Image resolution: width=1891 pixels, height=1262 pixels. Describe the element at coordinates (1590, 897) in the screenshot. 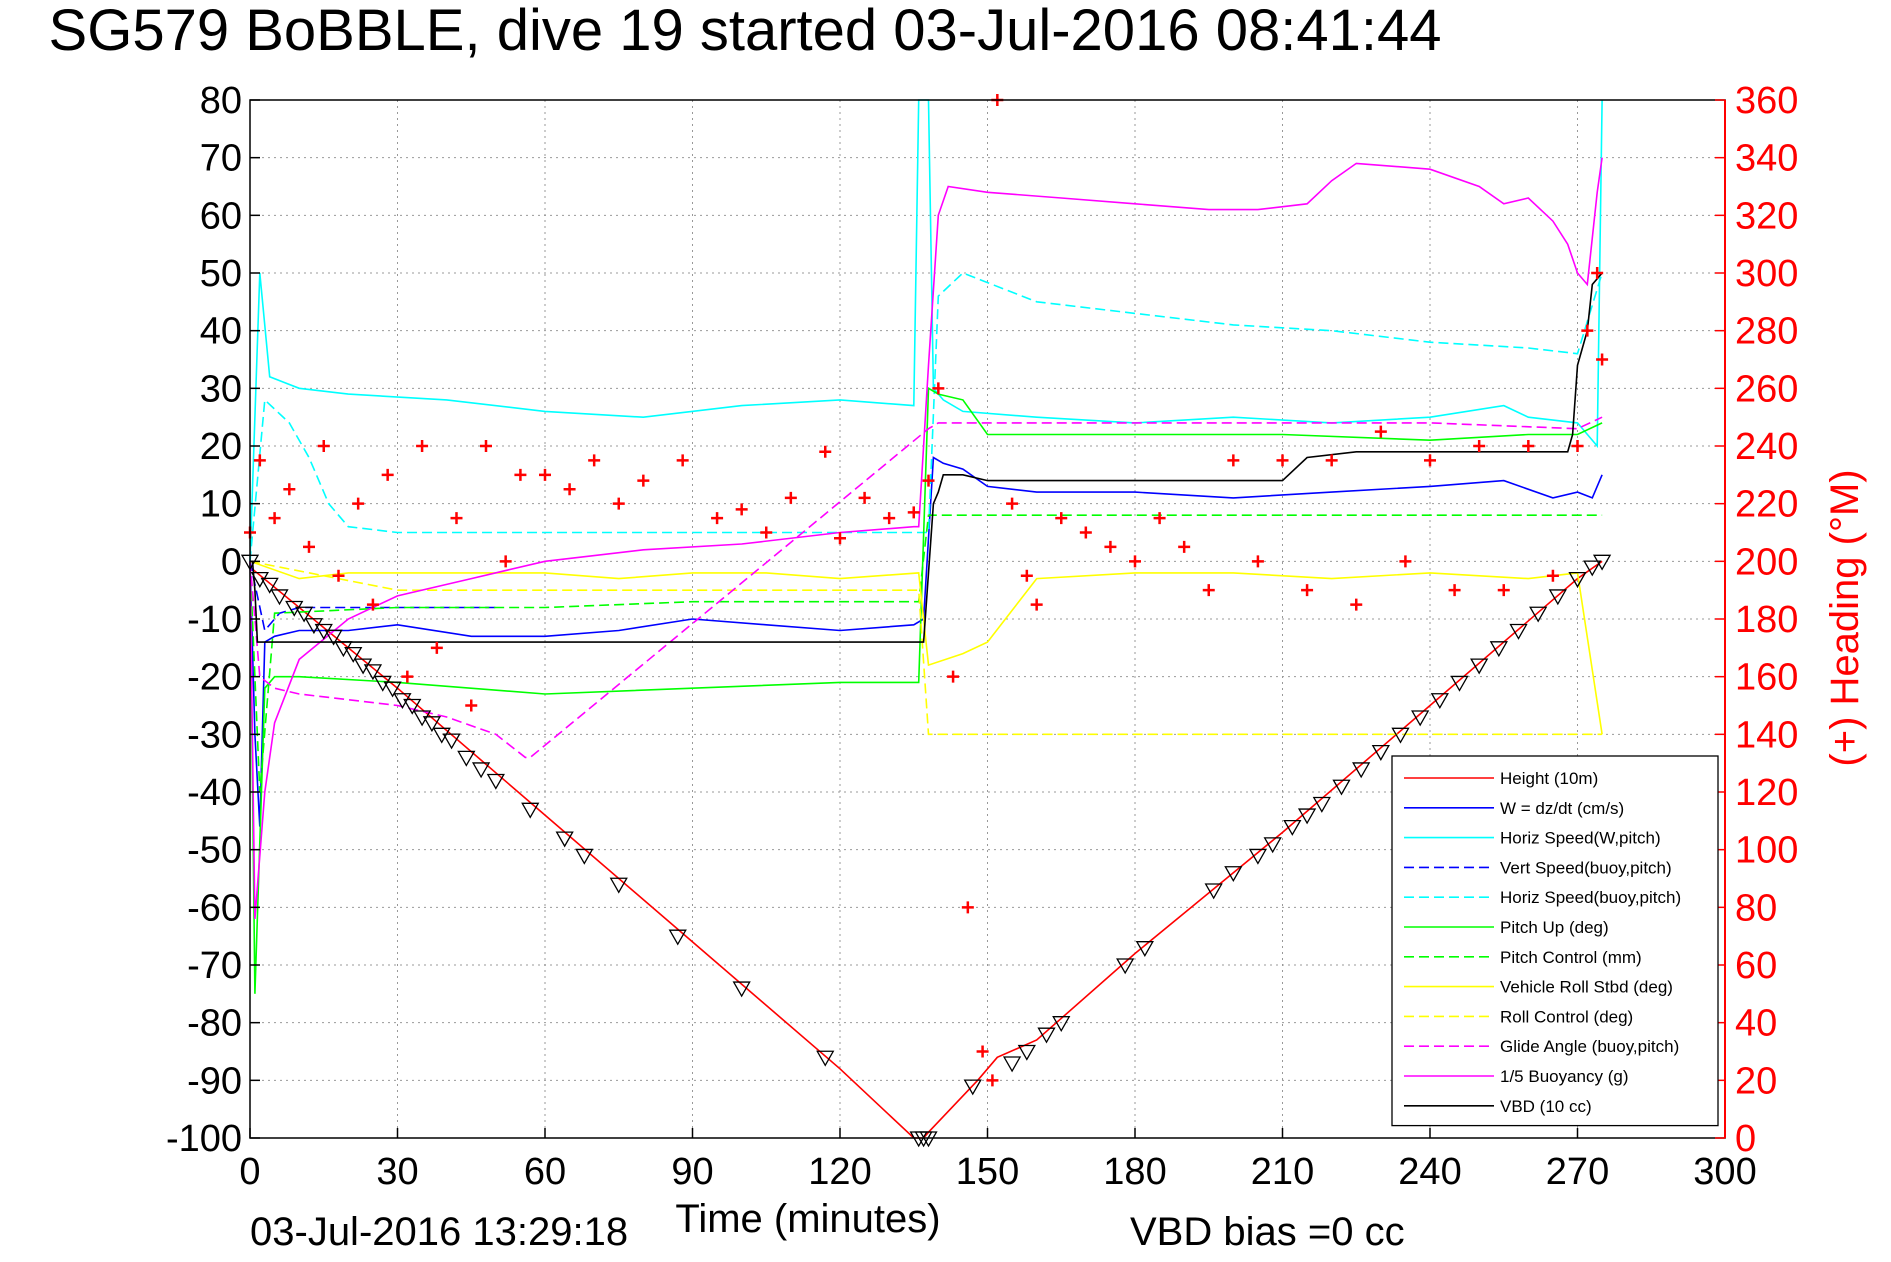

I see `legend-label: Horiz Speed(buoy,pitch)` at that location.